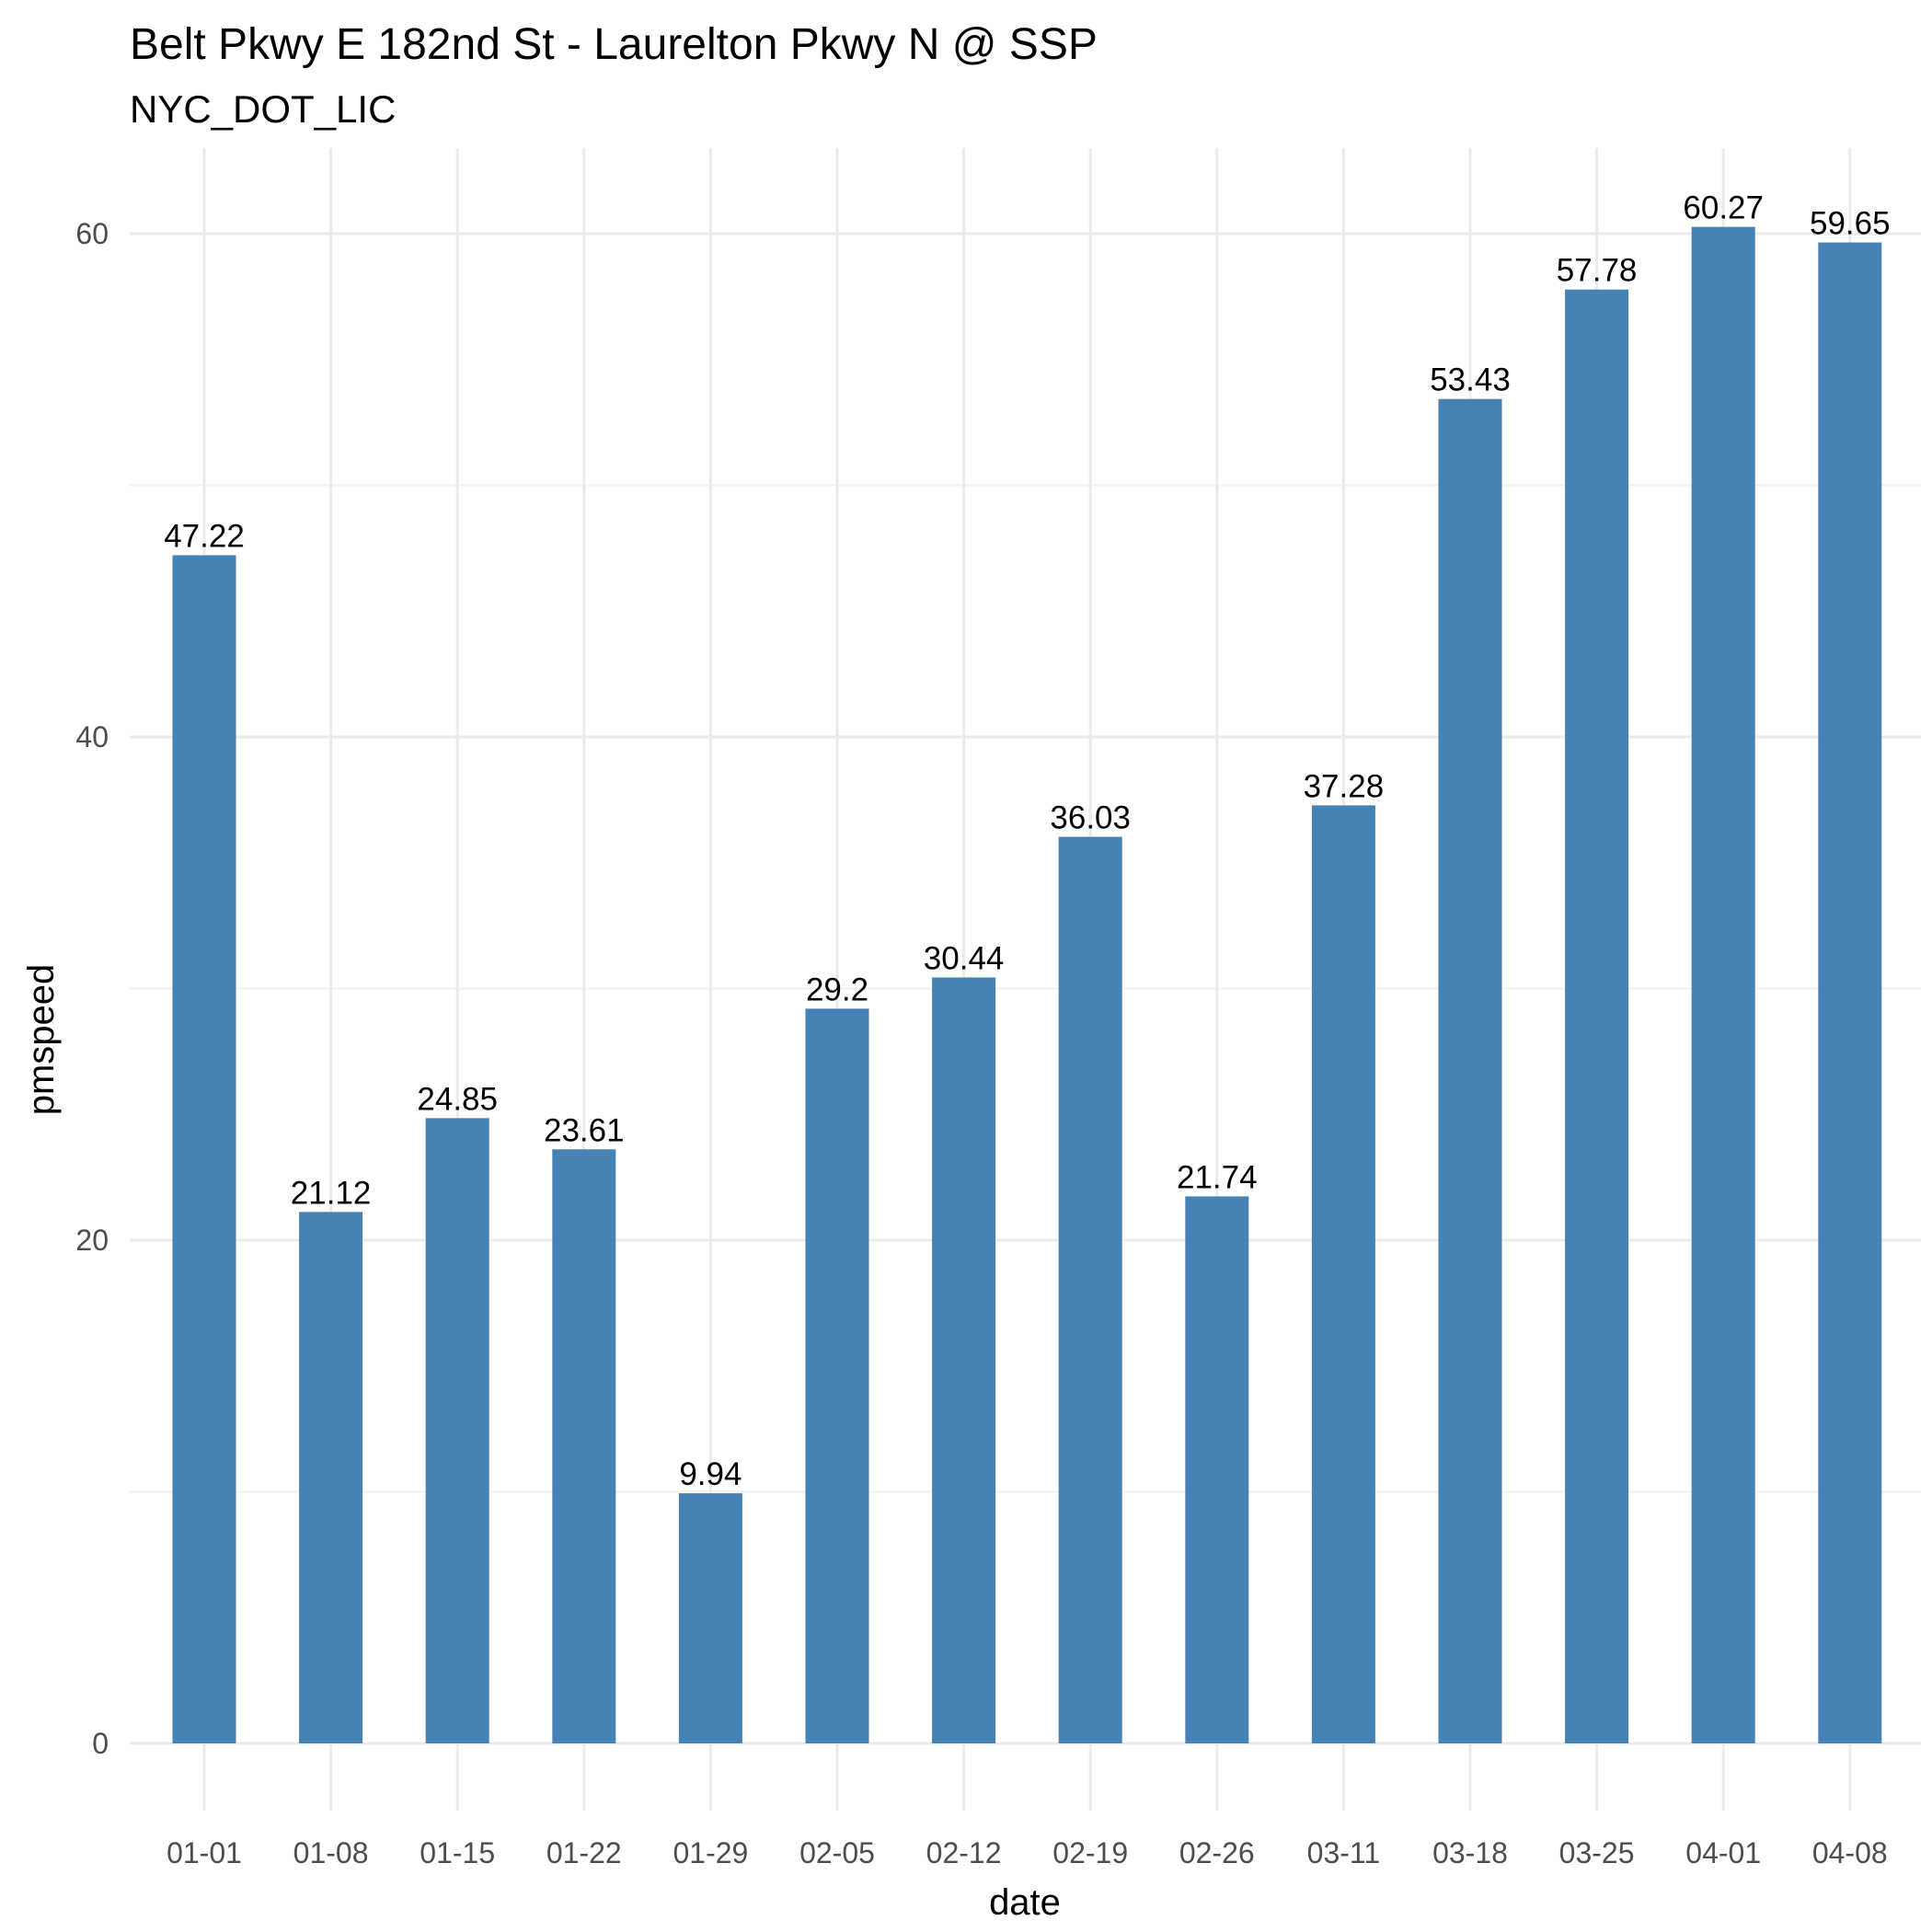 This screenshot has height=1932, width=1932. Describe the element at coordinates (100, 1743) in the screenshot. I see `y-tick-label: 0` at that location.